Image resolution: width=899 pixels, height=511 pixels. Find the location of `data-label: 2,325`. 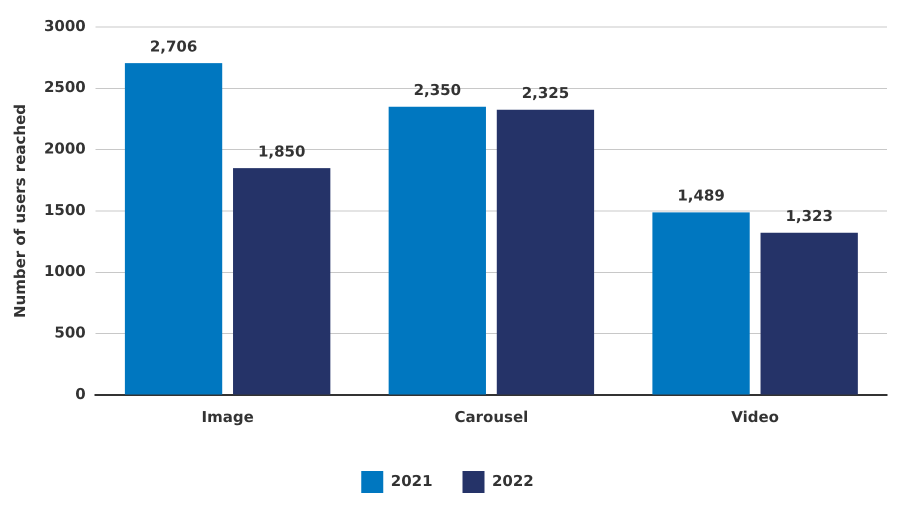

data-label: 2,325 is located at coordinates (546, 93).